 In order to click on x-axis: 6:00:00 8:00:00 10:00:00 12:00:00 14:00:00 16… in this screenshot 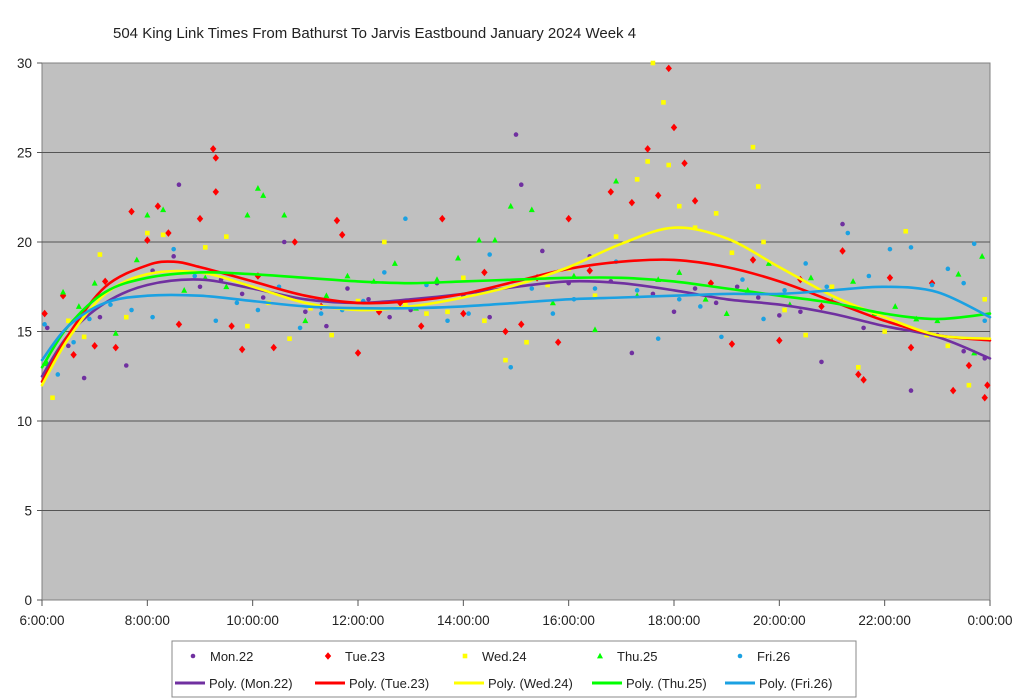, I will do `click(516, 614)`.